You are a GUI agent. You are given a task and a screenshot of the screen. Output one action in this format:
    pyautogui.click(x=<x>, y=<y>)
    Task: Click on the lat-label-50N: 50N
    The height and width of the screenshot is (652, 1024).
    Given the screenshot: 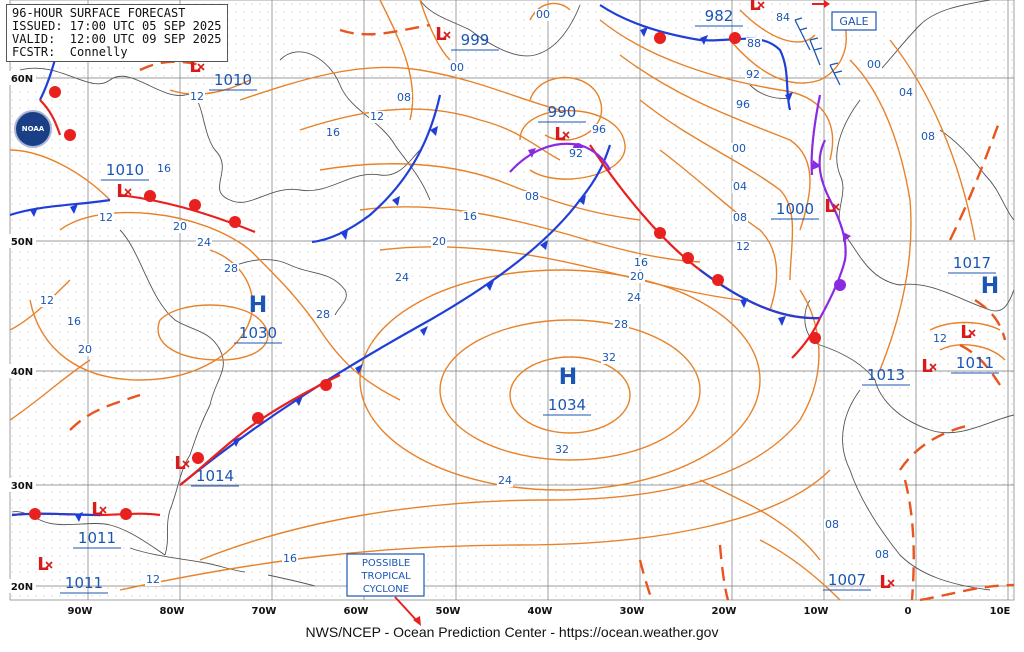 What is the action you would take?
    pyautogui.click(x=22, y=241)
    